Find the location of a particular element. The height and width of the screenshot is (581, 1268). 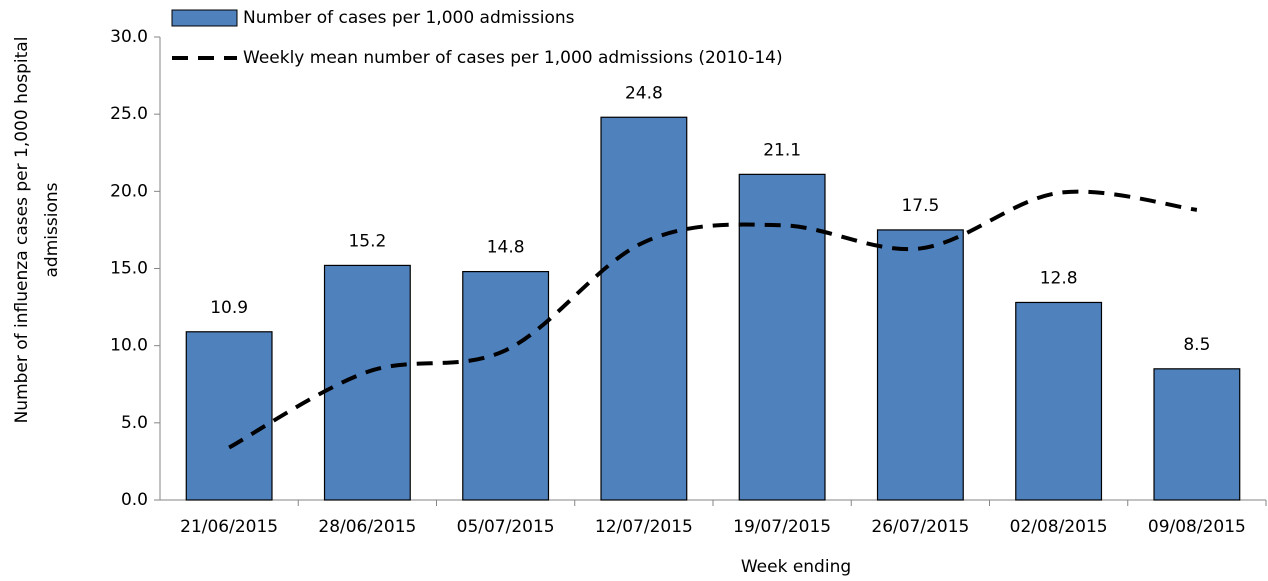

value-label: 10.9 is located at coordinates (229, 308).